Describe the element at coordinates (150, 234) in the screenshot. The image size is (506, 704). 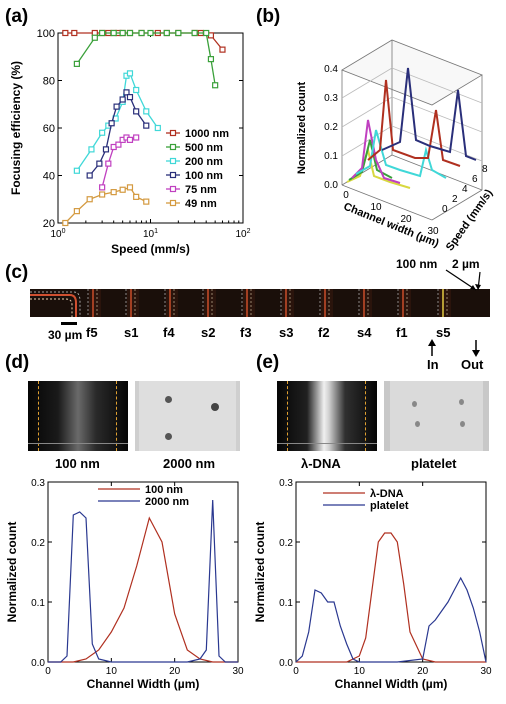
I see `x-tick-label: 10¹` at that location.